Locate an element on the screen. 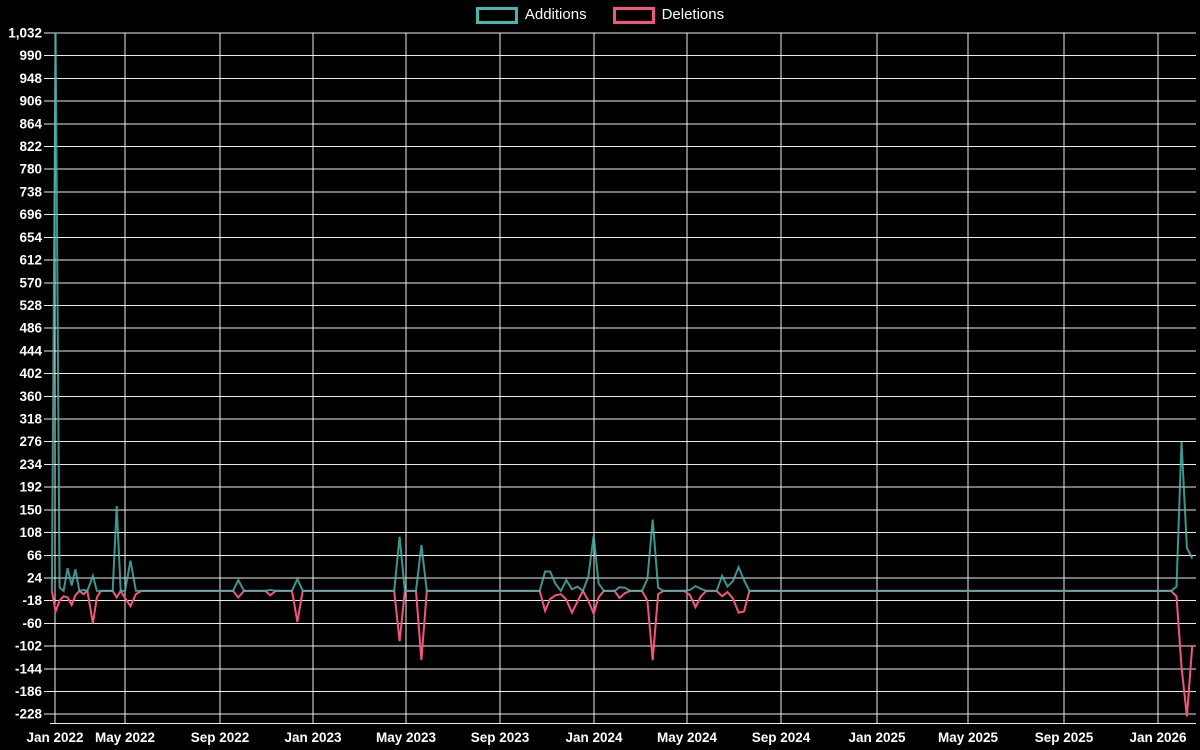 Image resolution: width=1200 pixels, height=750 pixels. y-tick-label: 654 is located at coordinates (30, 237).